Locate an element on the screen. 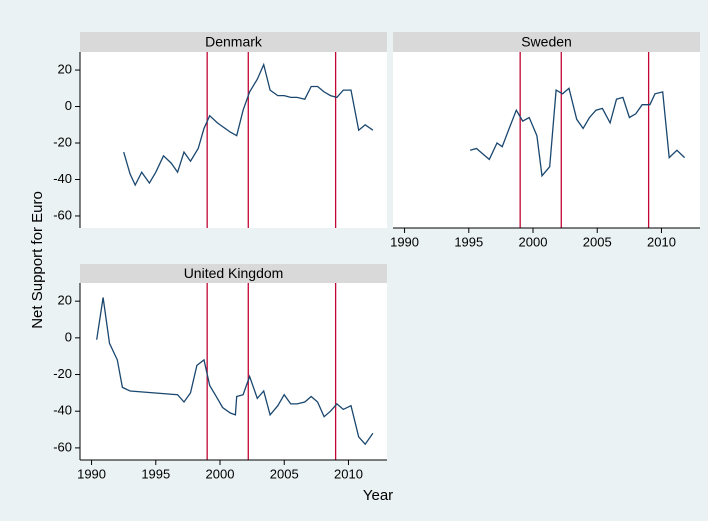 Image resolution: width=708 pixels, height=521 pixels. panel-title: Denmark is located at coordinates (234, 42).